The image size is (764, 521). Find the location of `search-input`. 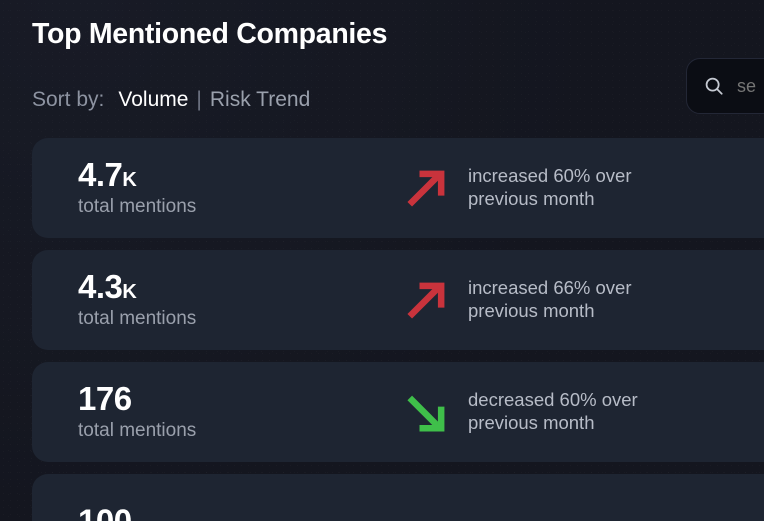

search-input is located at coordinates (750, 86).